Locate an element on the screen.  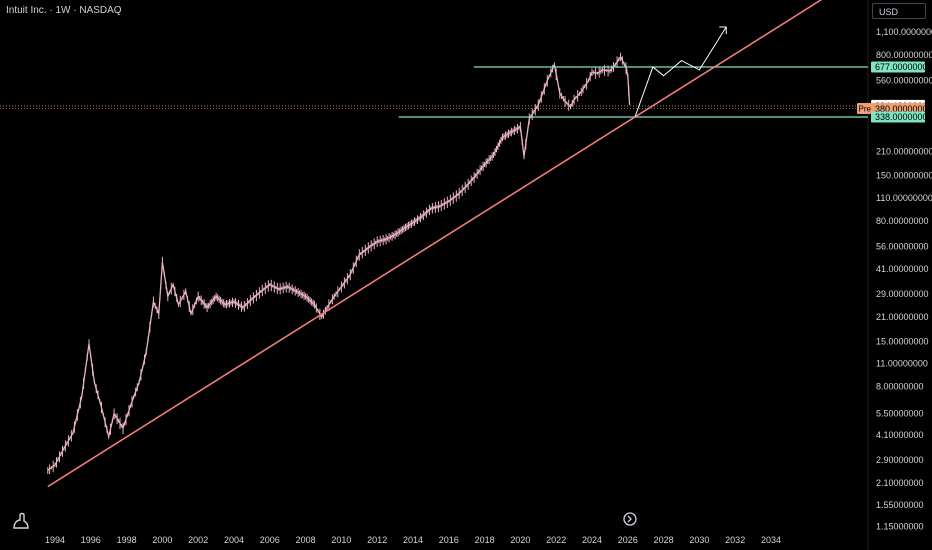
price-tick-label: 800.00000000 is located at coordinates (904, 55).